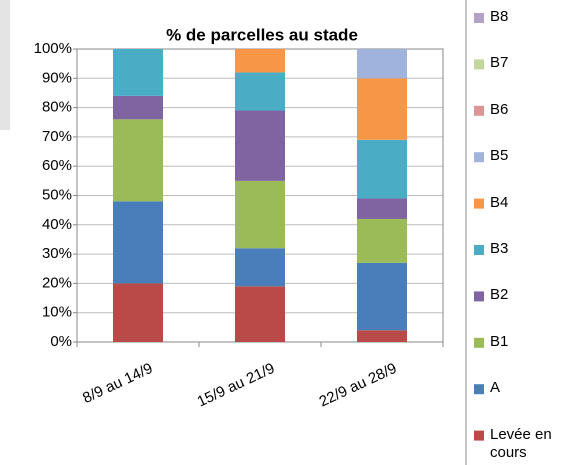 The height and width of the screenshot is (465, 577). I want to click on chart-title: % de parcelles au stade, so click(262, 34).